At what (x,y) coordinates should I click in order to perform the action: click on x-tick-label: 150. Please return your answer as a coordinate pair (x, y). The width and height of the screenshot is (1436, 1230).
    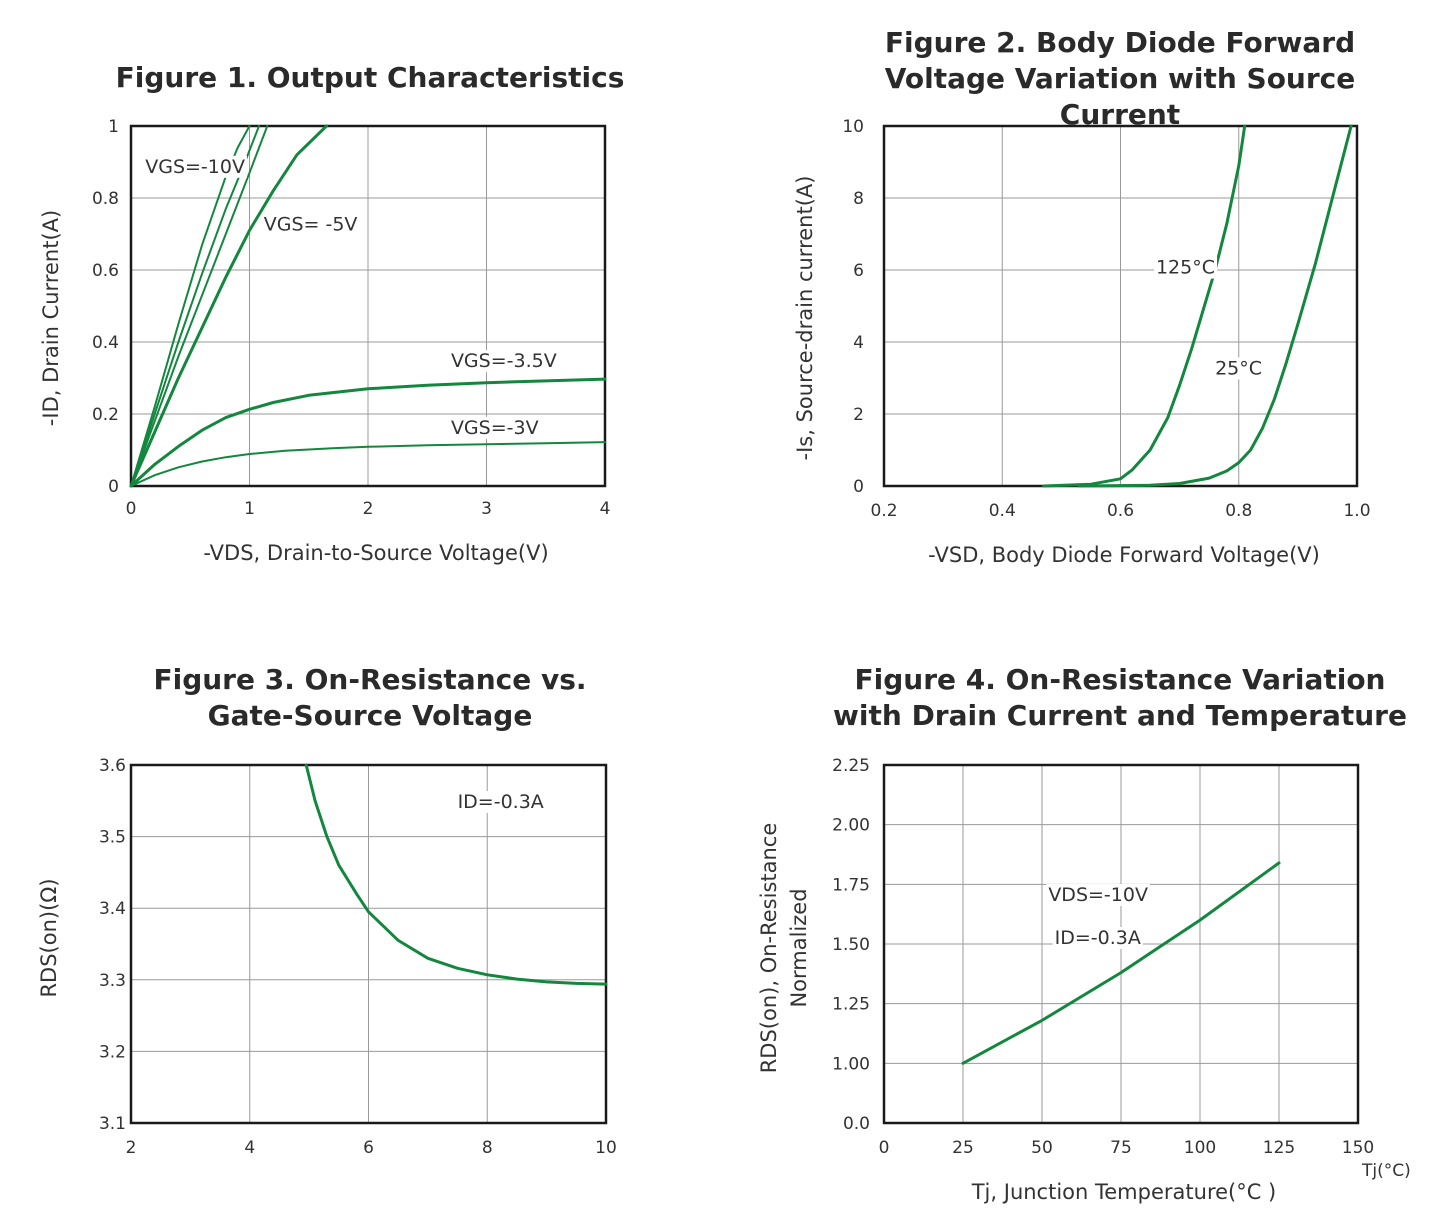
    Looking at the image, I should click on (1358, 1148).